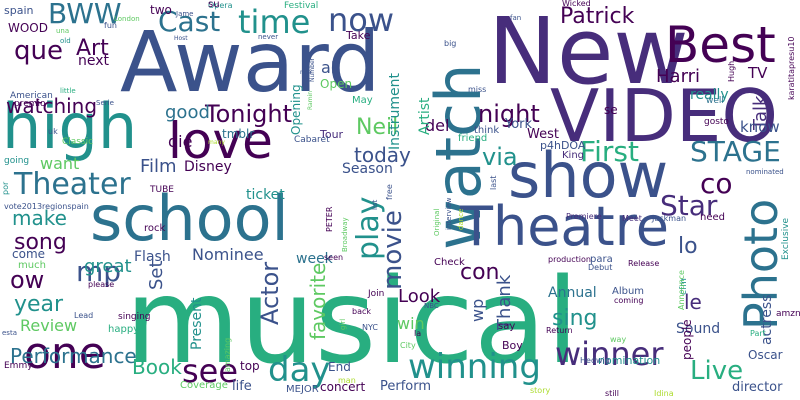  What do you see at coordinates (248, 114) in the screenshot?
I see `word: Tonight` at bounding box center [248, 114].